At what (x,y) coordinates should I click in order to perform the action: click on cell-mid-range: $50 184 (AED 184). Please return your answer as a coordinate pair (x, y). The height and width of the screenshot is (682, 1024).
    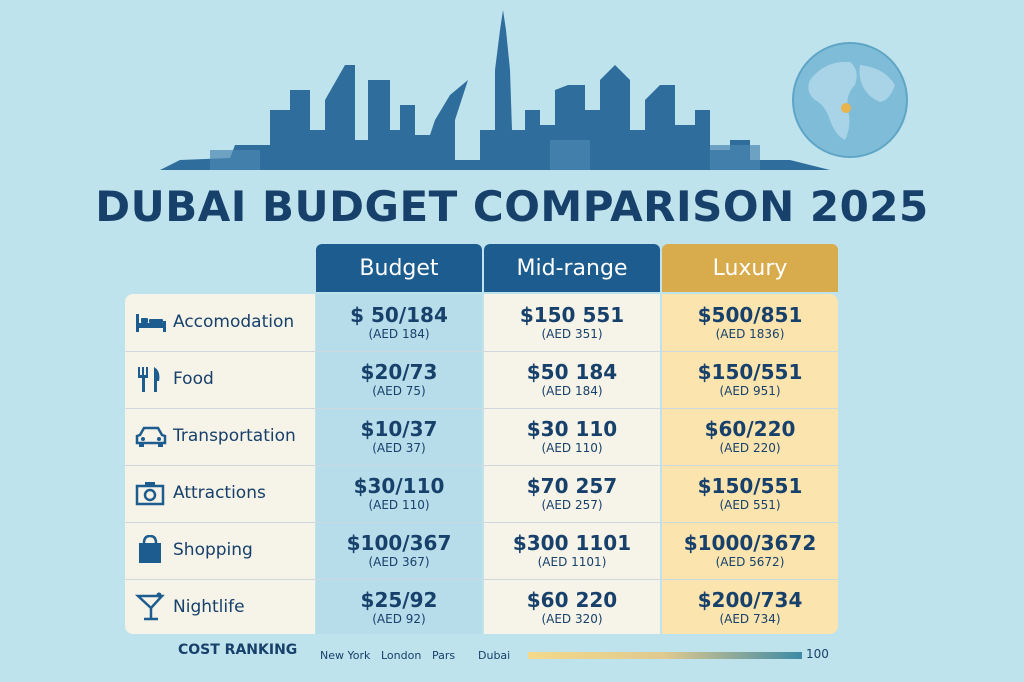
    Looking at the image, I should click on (572, 379).